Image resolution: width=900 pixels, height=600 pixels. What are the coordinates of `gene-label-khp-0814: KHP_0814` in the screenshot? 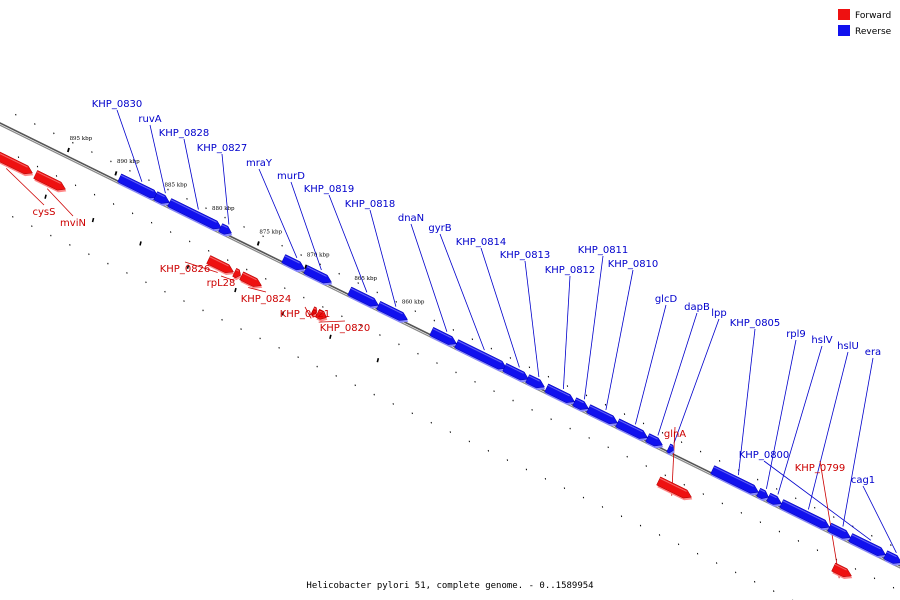 It's located at (481, 242).